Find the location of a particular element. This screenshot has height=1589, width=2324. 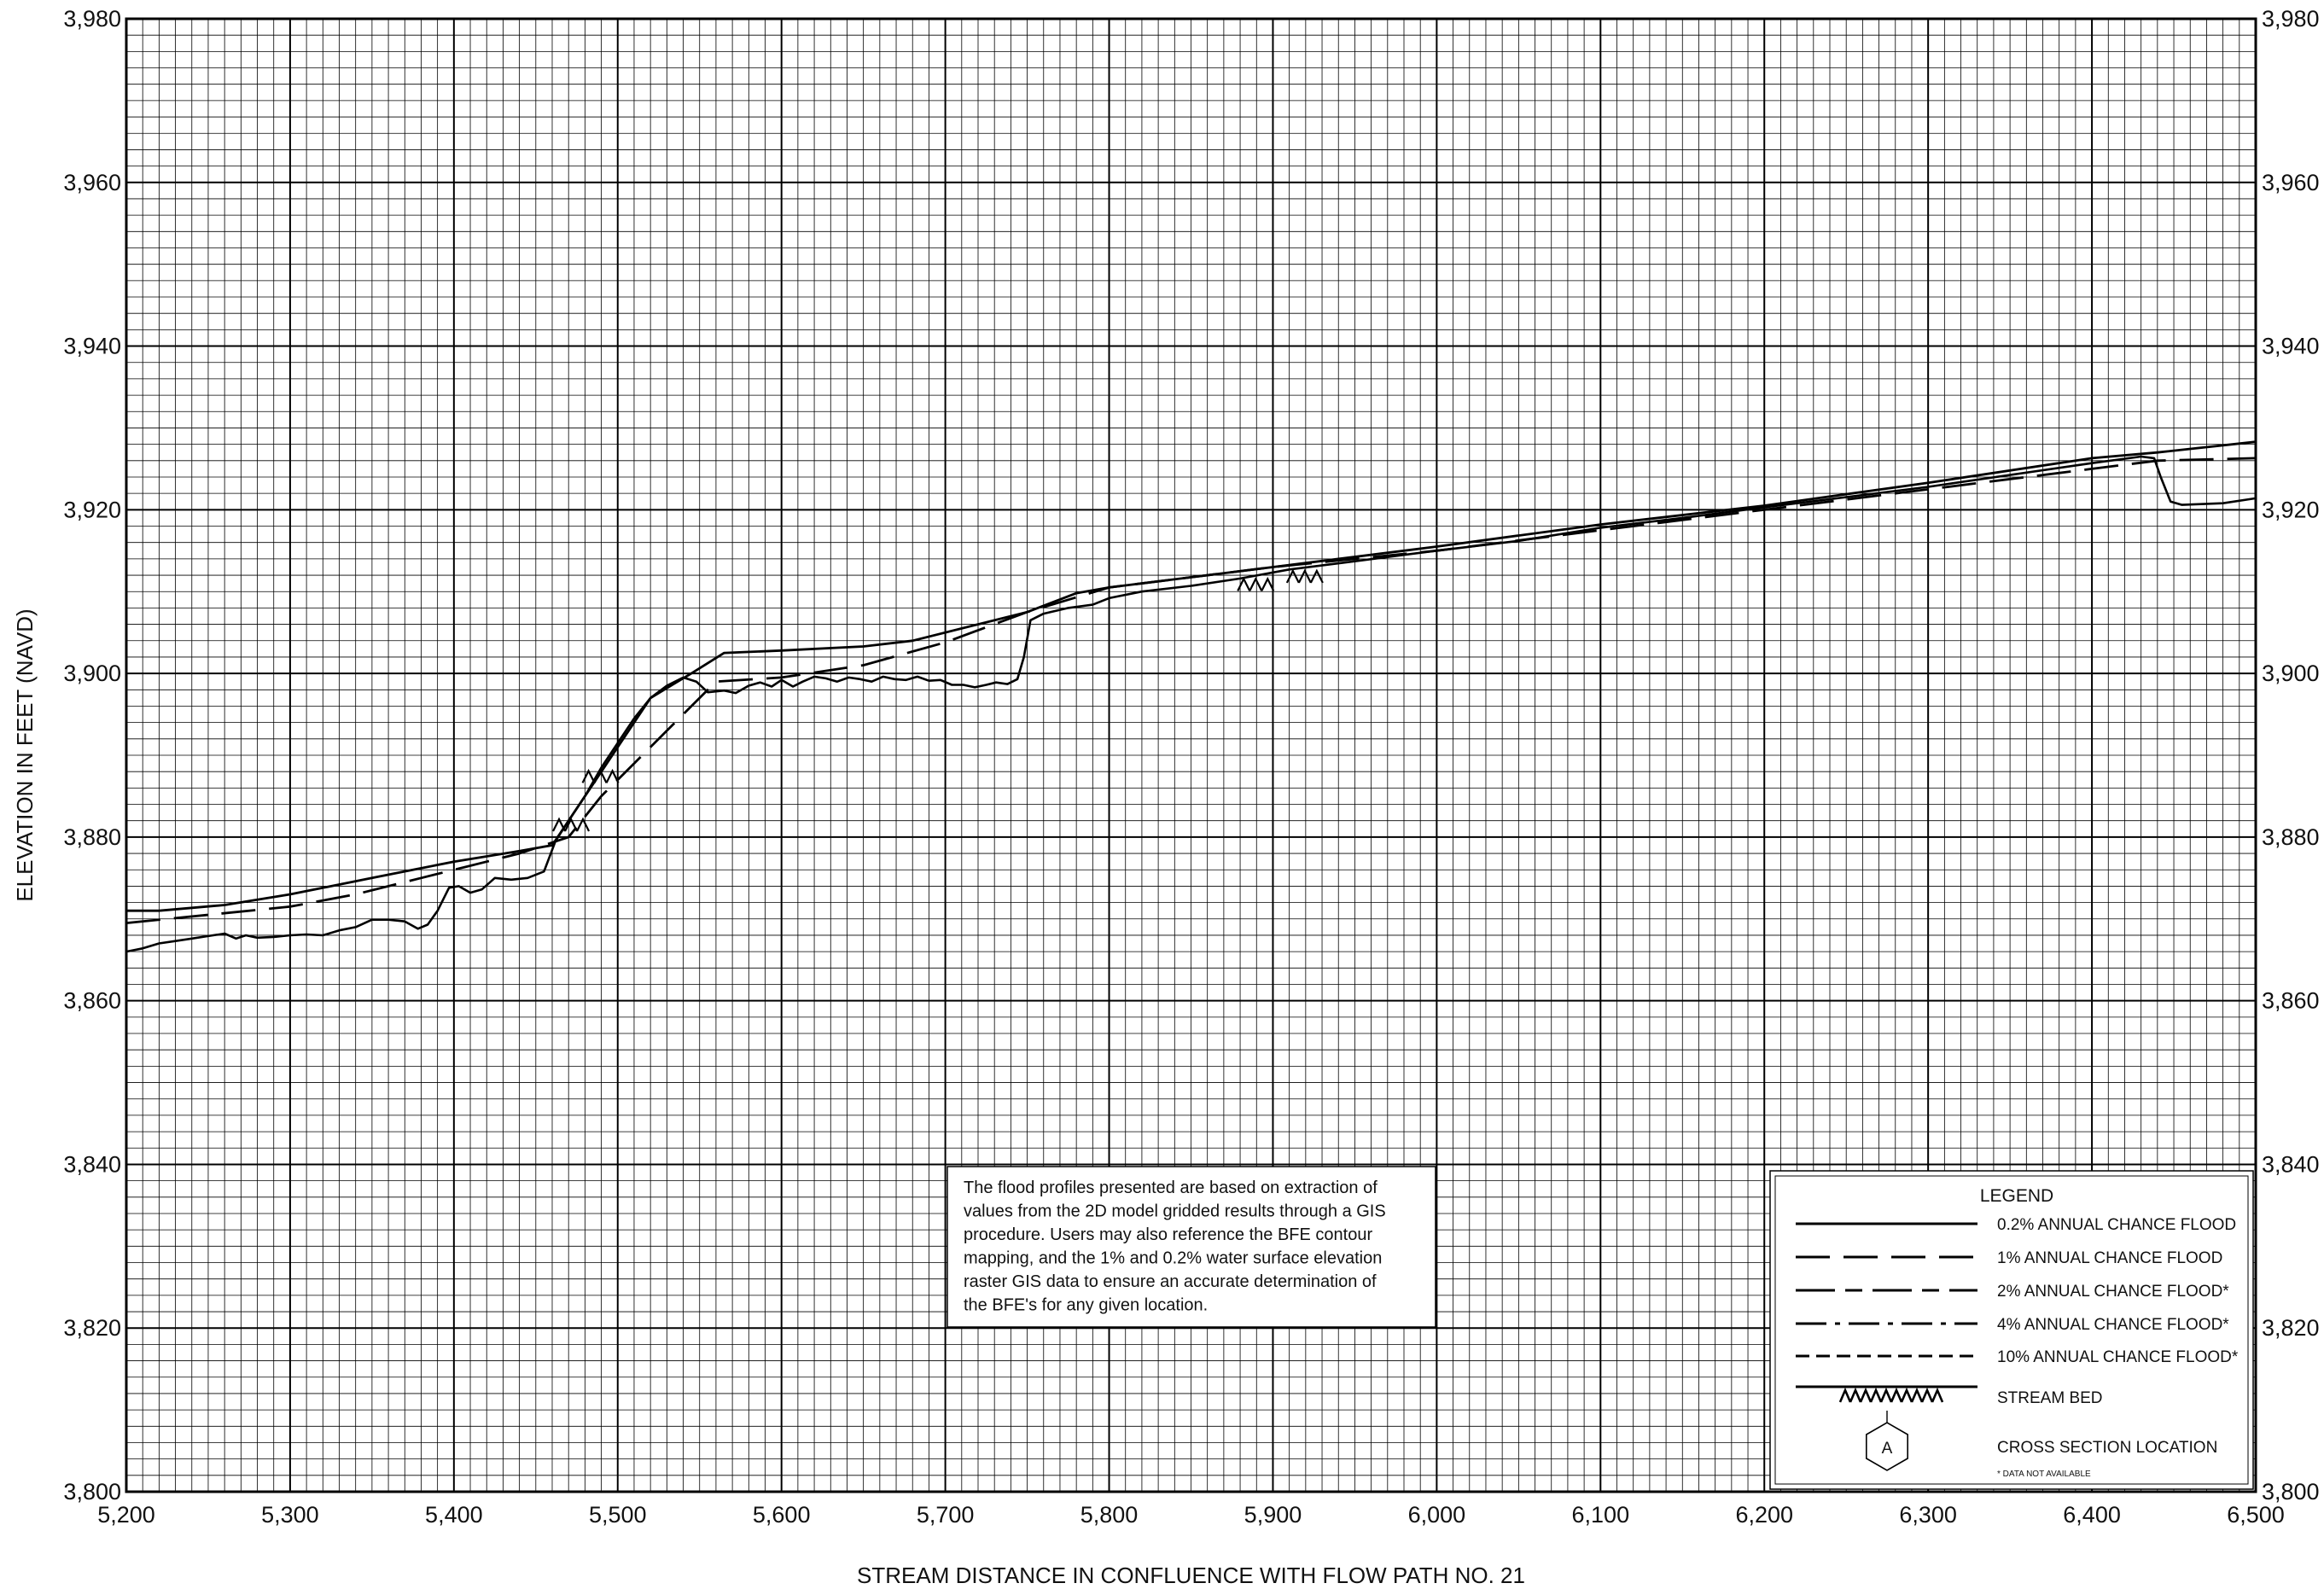

y-tick-label-left: 3,800 is located at coordinates (92, 1492).